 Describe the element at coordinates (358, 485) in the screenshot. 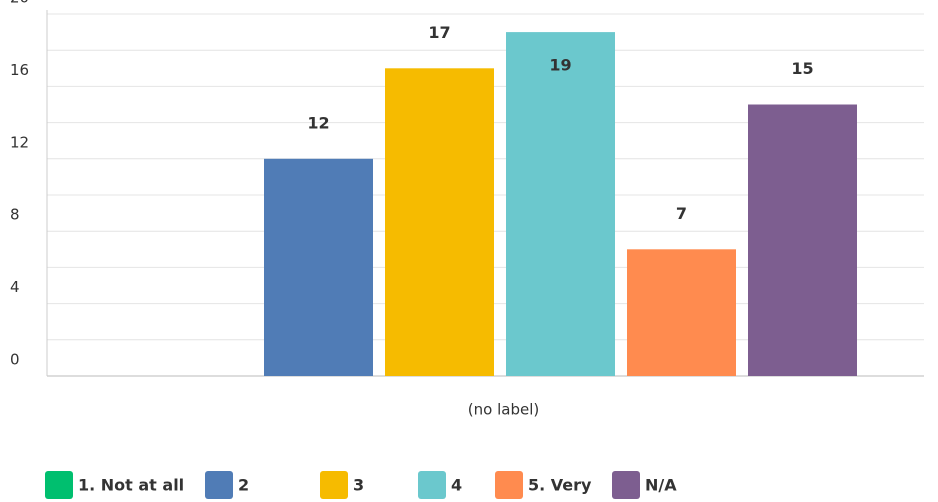

I see `legend-label: 3` at that location.